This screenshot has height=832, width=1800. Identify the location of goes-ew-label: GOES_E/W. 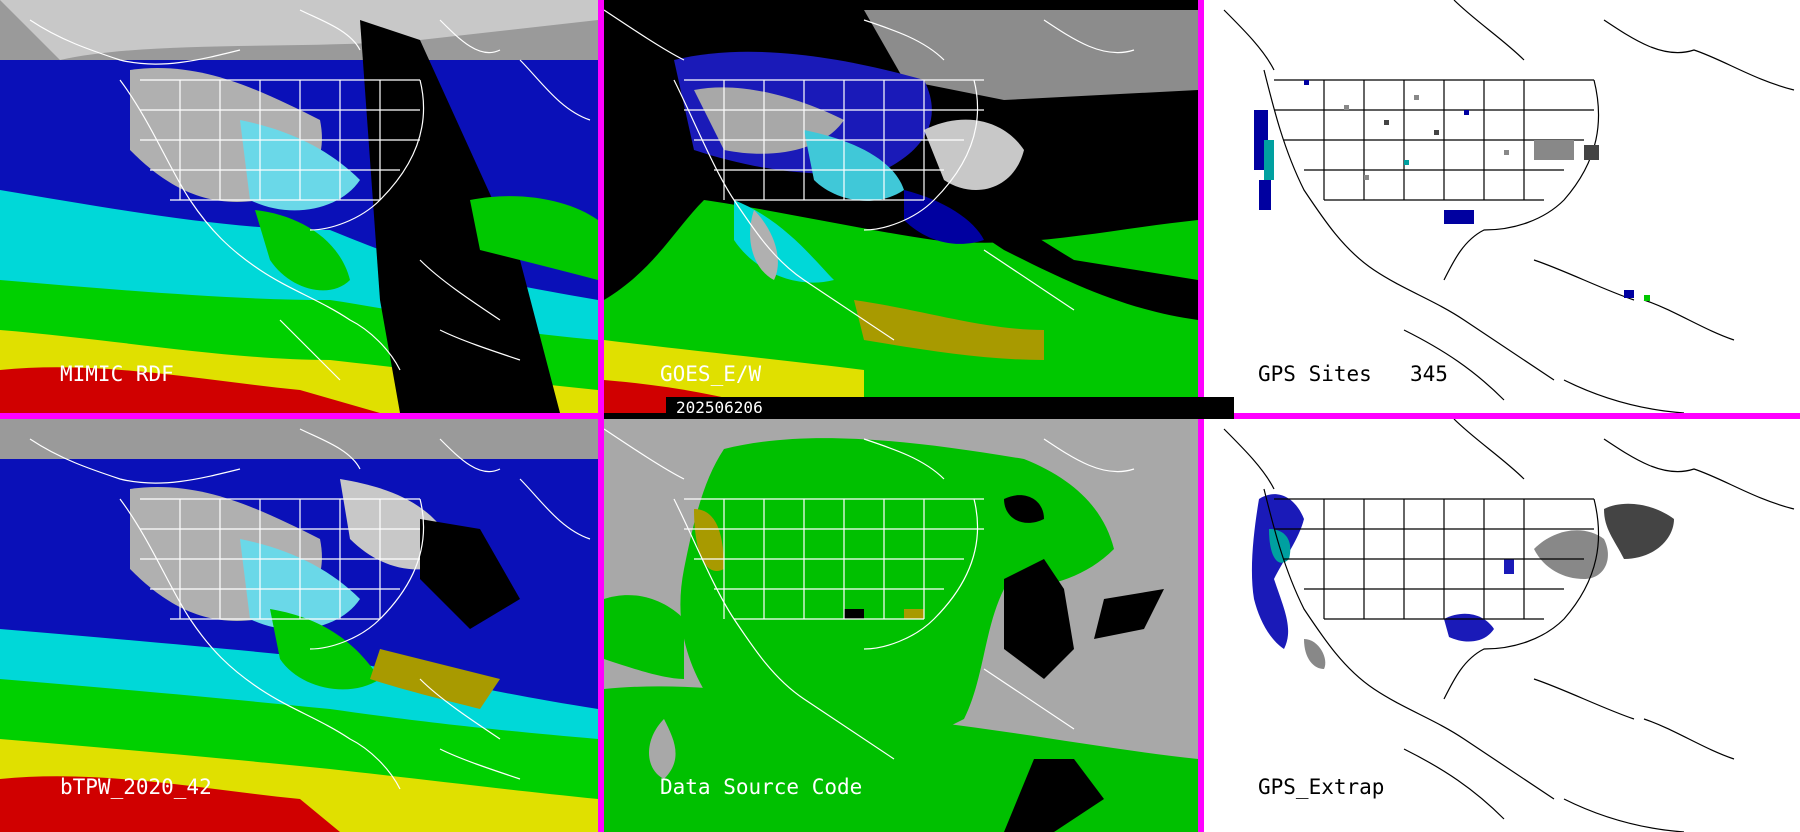
(711, 374).